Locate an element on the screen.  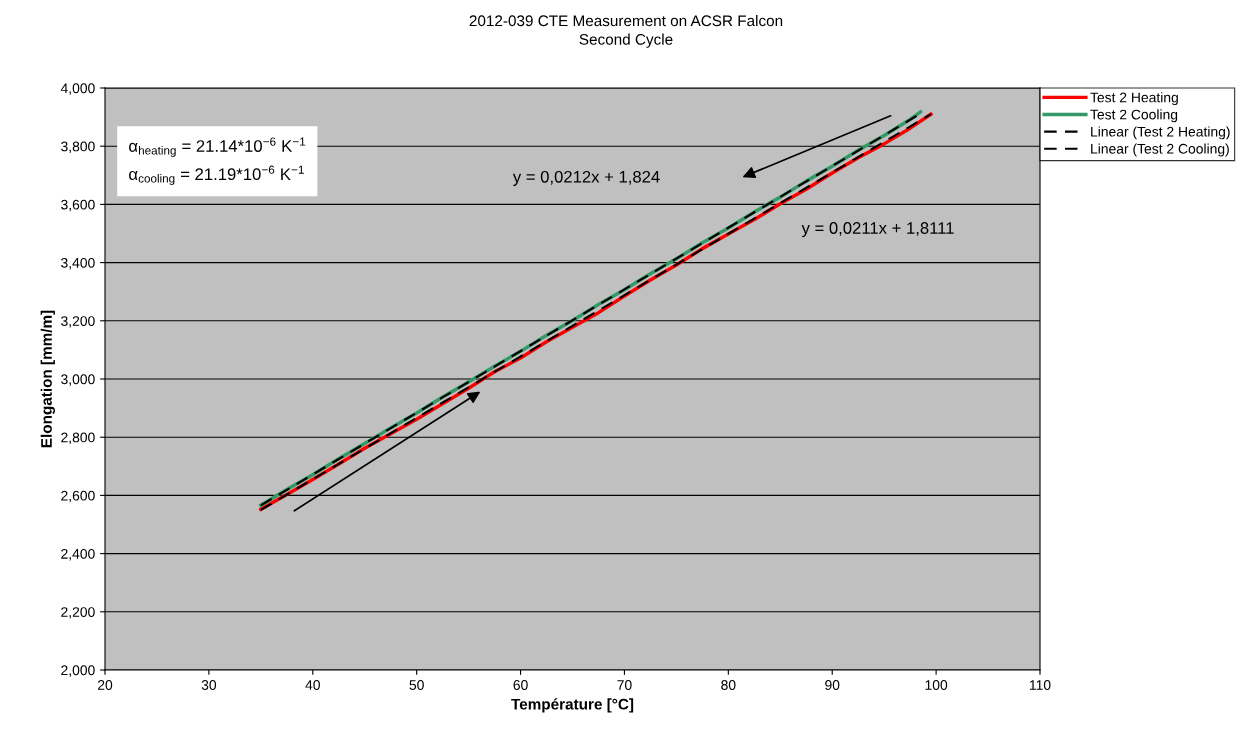
y-axis-title: Elongation [mm/m] is located at coordinates (47, 379).